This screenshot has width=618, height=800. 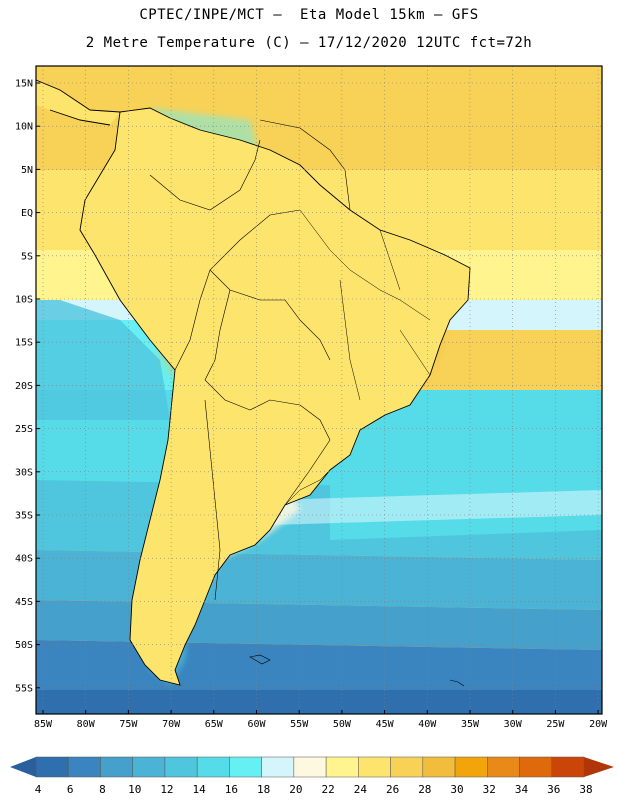 I want to click on colorbar-label: 30, so click(x=456, y=789).